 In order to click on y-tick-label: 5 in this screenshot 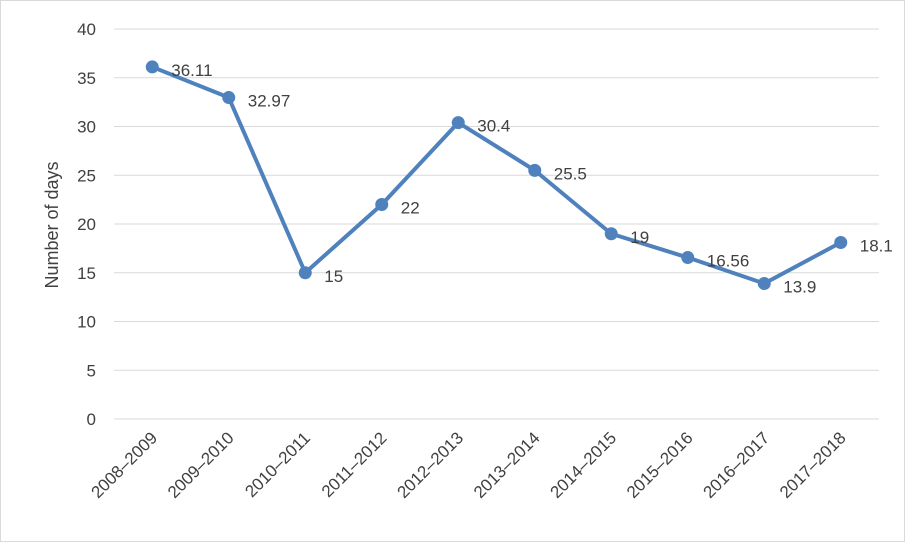, I will do `click(91, 370)`.